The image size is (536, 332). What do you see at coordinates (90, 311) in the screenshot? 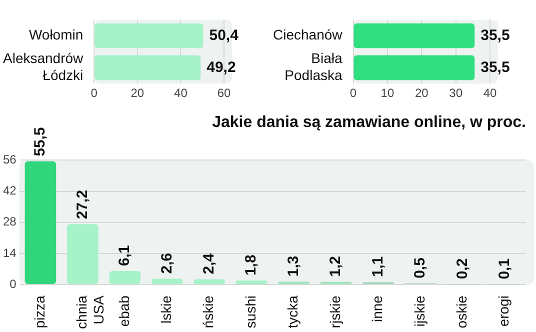
I see `x-tick-label: chnia USA` at bounding box center [90, 311].